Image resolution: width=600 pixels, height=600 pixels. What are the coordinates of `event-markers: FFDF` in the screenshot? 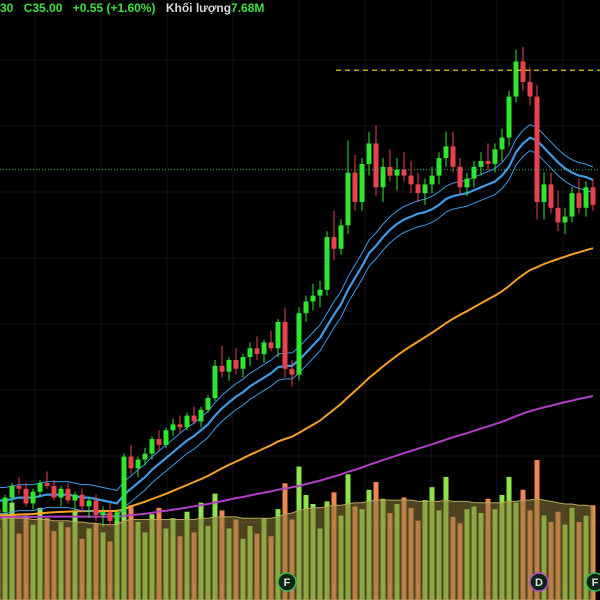 It's located at (300, 582).